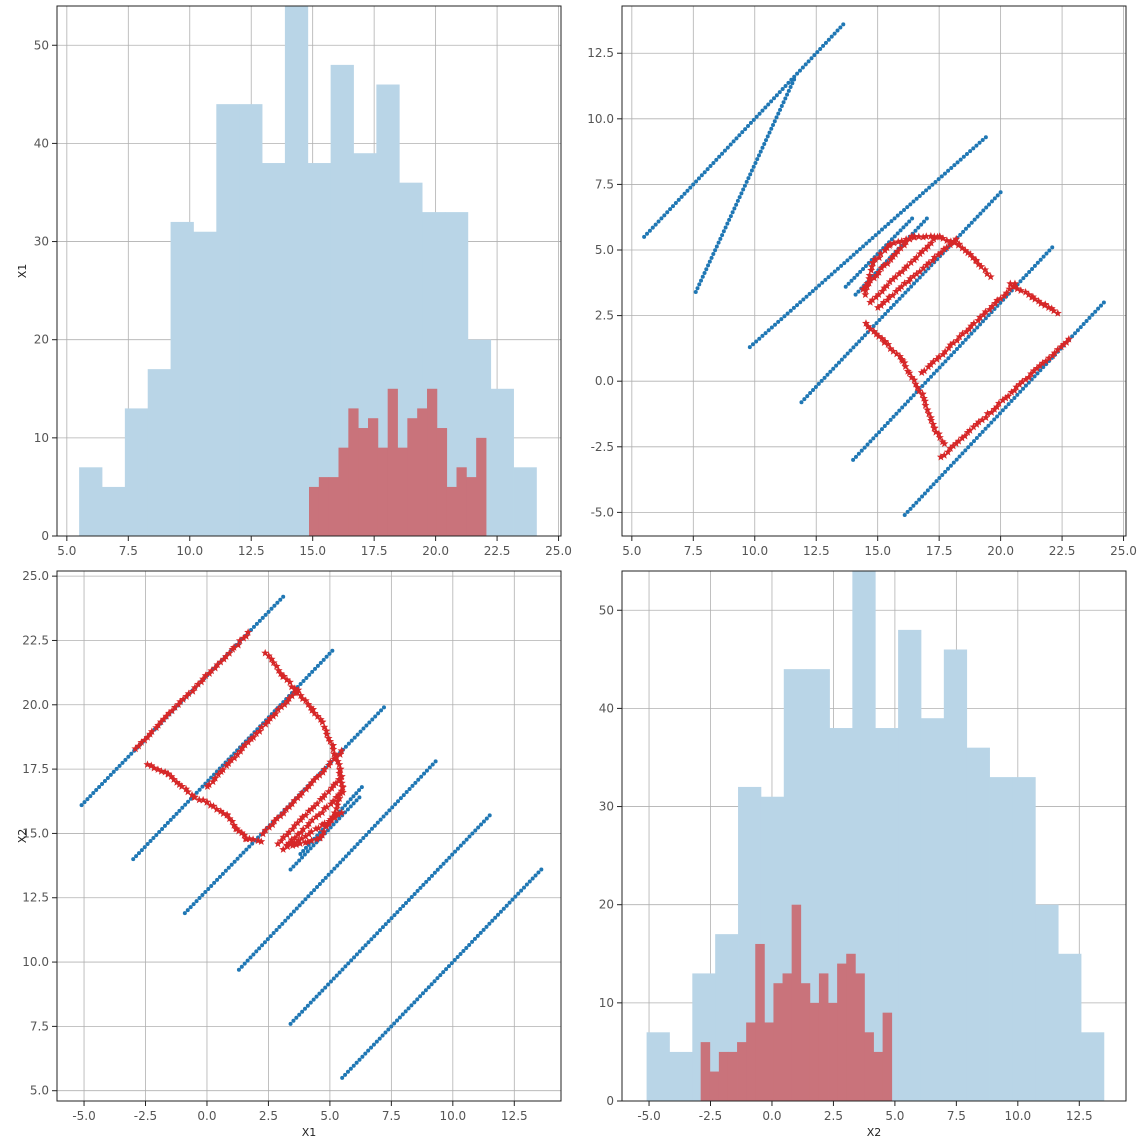 This screenshot has width=1144, height=1144. I want to click on x-tick-label: 7.5, so click(391, 1116).